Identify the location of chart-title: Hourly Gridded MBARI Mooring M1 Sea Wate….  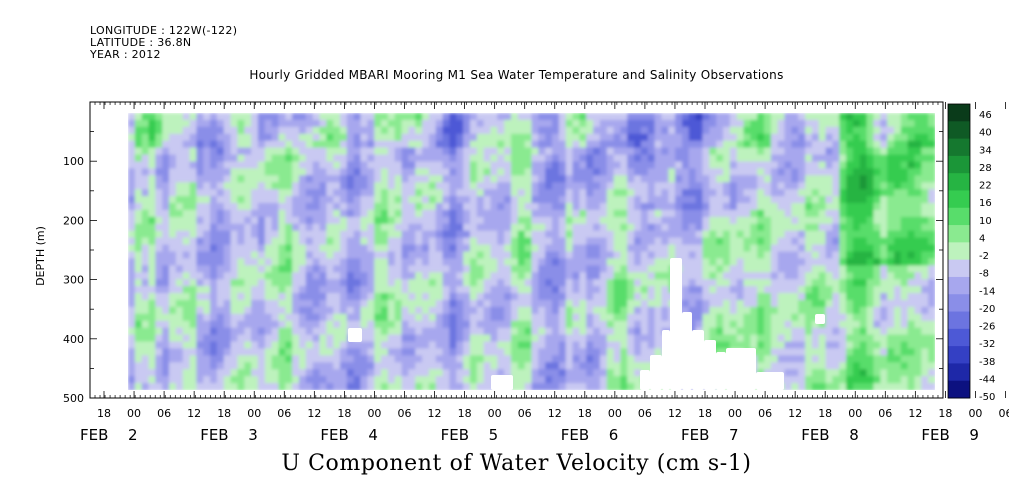
(516, 75).